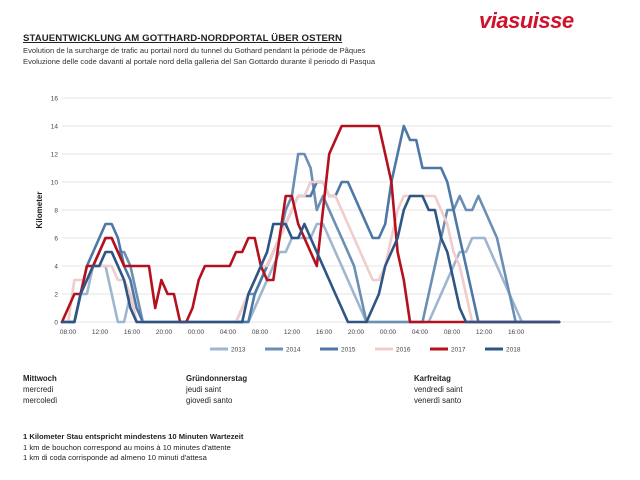 Image resolution: width=640 pixels, height=480 pixels. What do you see at coordinates (238, 350) in the screenshot?
I see `legend-label-2013: 2013` at bounding box center [238, 350].